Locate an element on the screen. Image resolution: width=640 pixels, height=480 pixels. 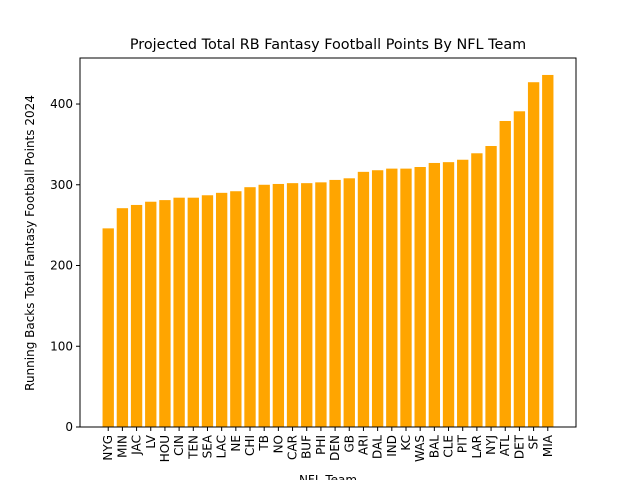
y-tick-label: 300 is located at coordinates (61, 185).